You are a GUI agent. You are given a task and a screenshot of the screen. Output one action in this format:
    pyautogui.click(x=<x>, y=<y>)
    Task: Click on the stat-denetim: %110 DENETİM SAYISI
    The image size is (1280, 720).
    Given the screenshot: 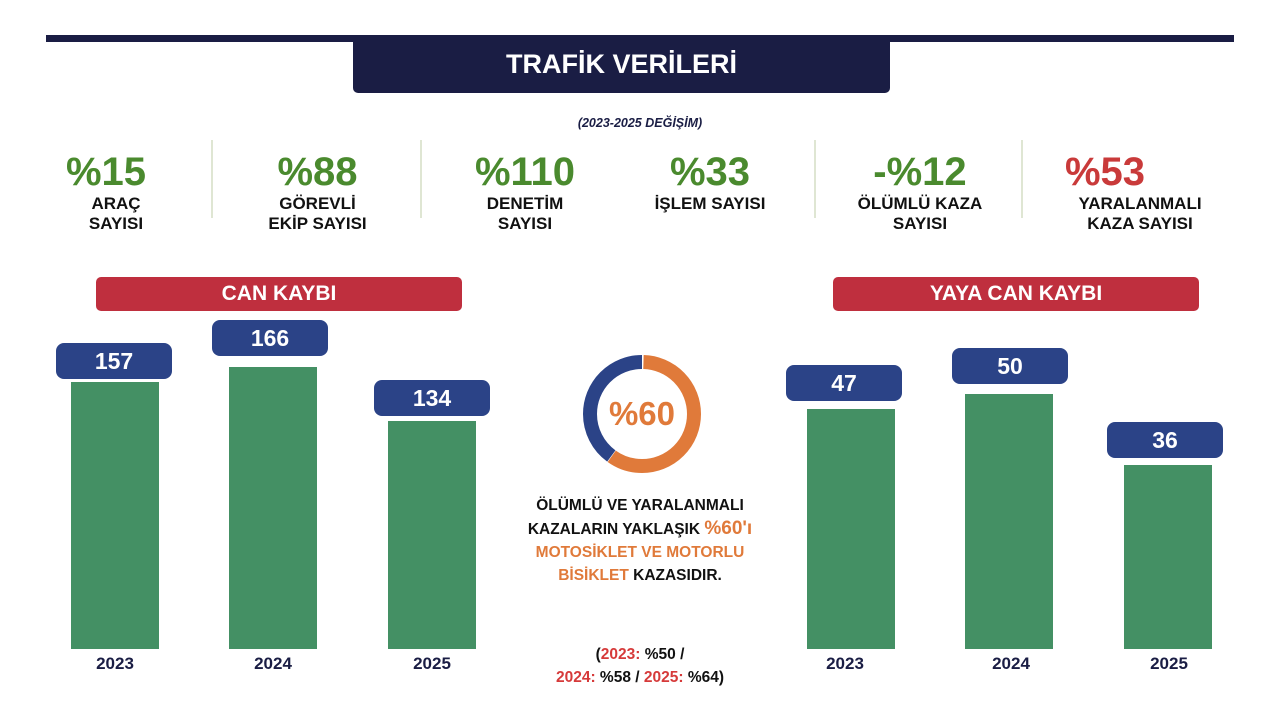 What is the action you would take?
    pyautogui.click(x=525, y=192)
    